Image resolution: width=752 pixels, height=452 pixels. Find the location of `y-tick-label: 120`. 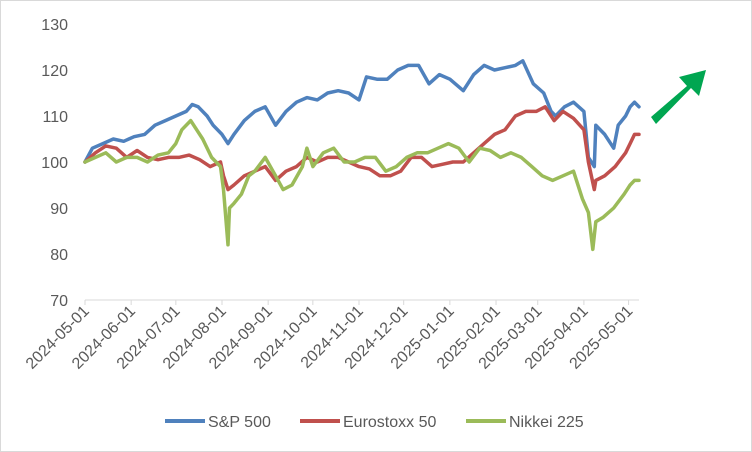

y-tick-label: 120 is located at coordinates (54, 71).